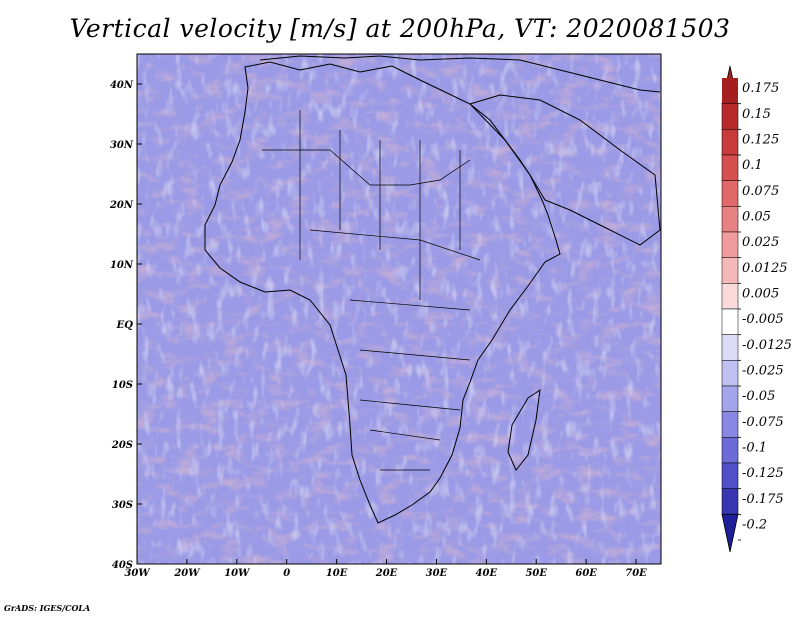 This screenshot has height=618, width=800. I want to click on colorbar-label: 0.1, so click(752, 165).